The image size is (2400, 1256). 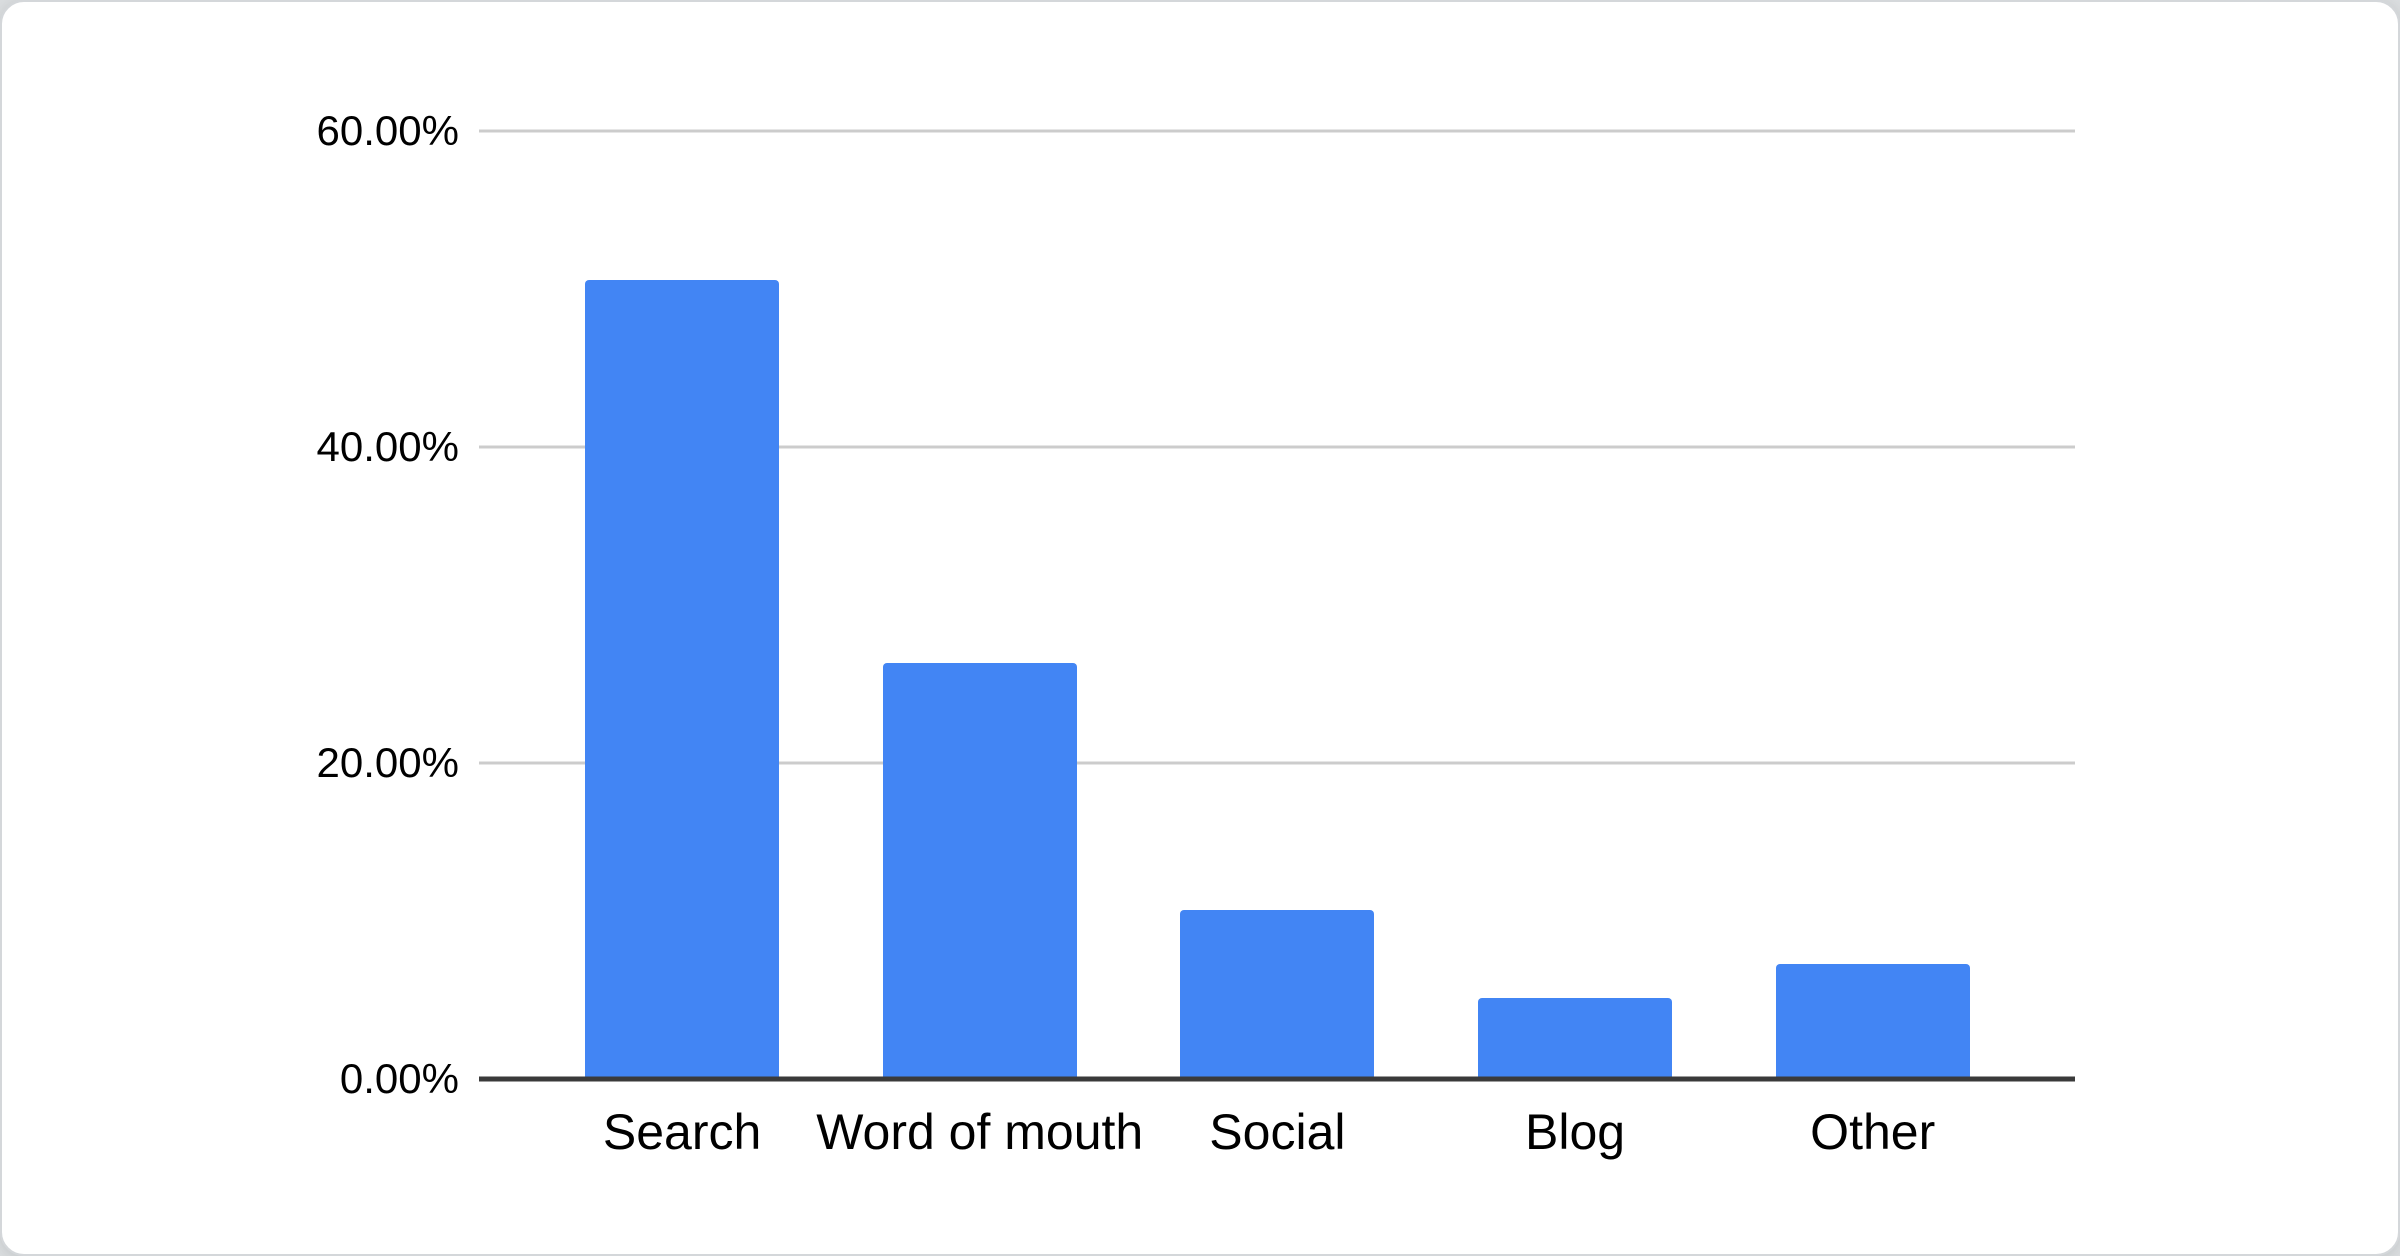 I want to click on bar-other, so click(x=1872, y=1021).